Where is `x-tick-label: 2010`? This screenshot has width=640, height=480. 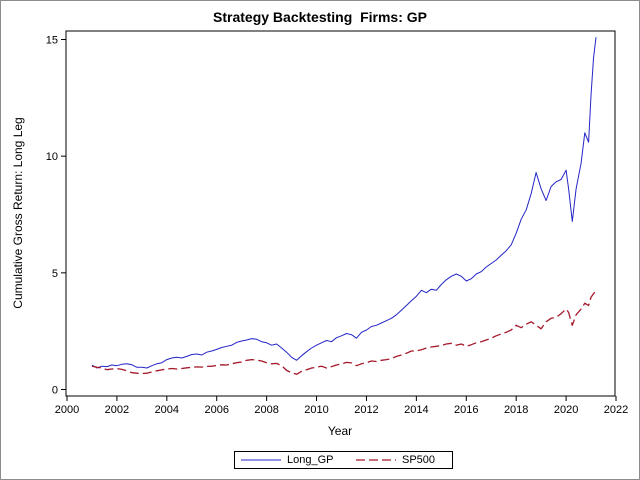
x-tick-label: 2010 is located at coordinates (316, 410).